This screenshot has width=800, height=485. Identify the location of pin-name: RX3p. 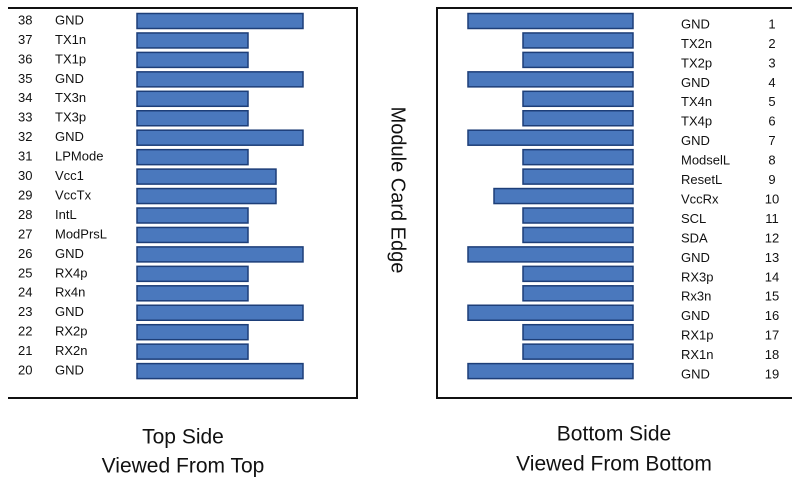
(697, 276).